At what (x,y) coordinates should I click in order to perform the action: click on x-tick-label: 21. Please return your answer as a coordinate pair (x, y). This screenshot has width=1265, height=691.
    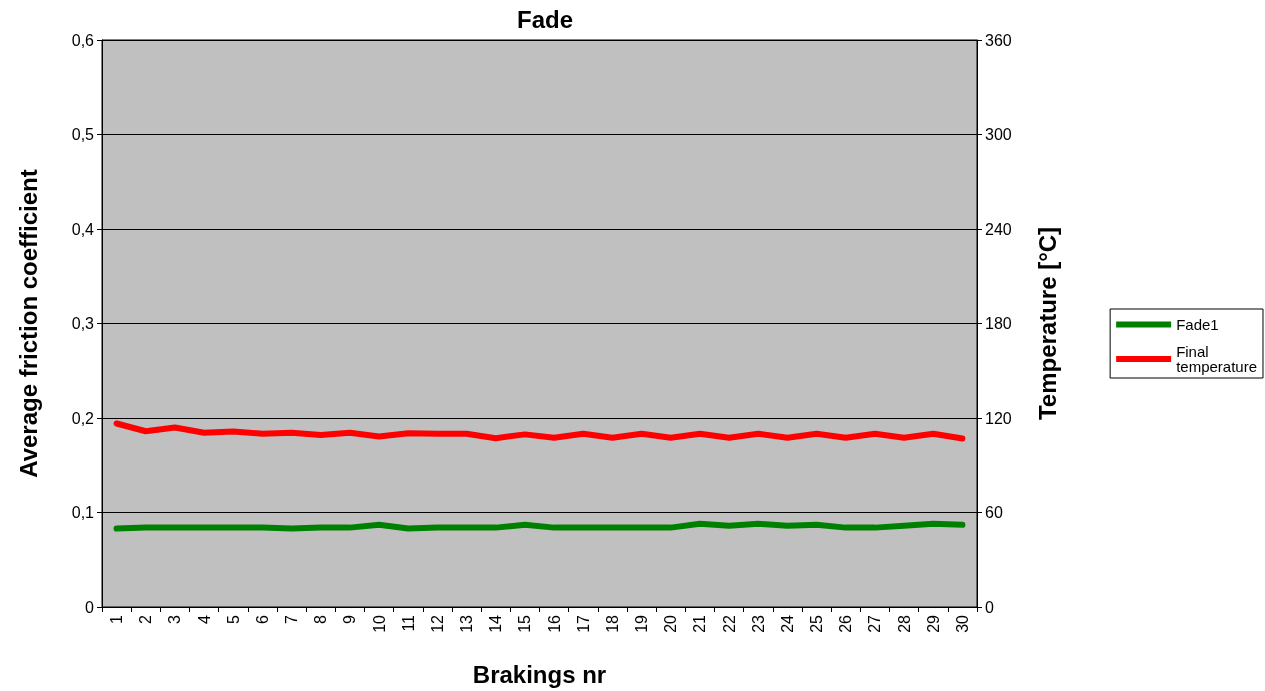
    Looking at the image, I should click on (700, 623).